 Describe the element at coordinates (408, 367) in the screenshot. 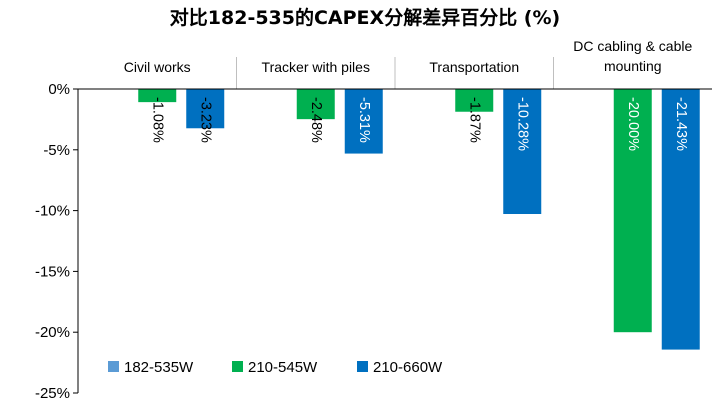

I see `legend-label: 210-660W` at that location.